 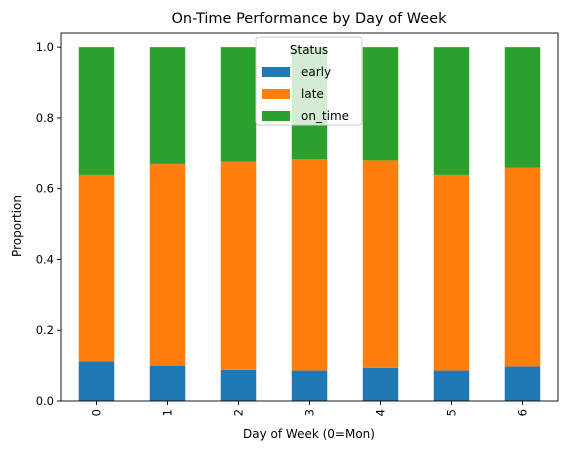 I want to click on legend: Status early late on_time, so click(x=309, y=81).